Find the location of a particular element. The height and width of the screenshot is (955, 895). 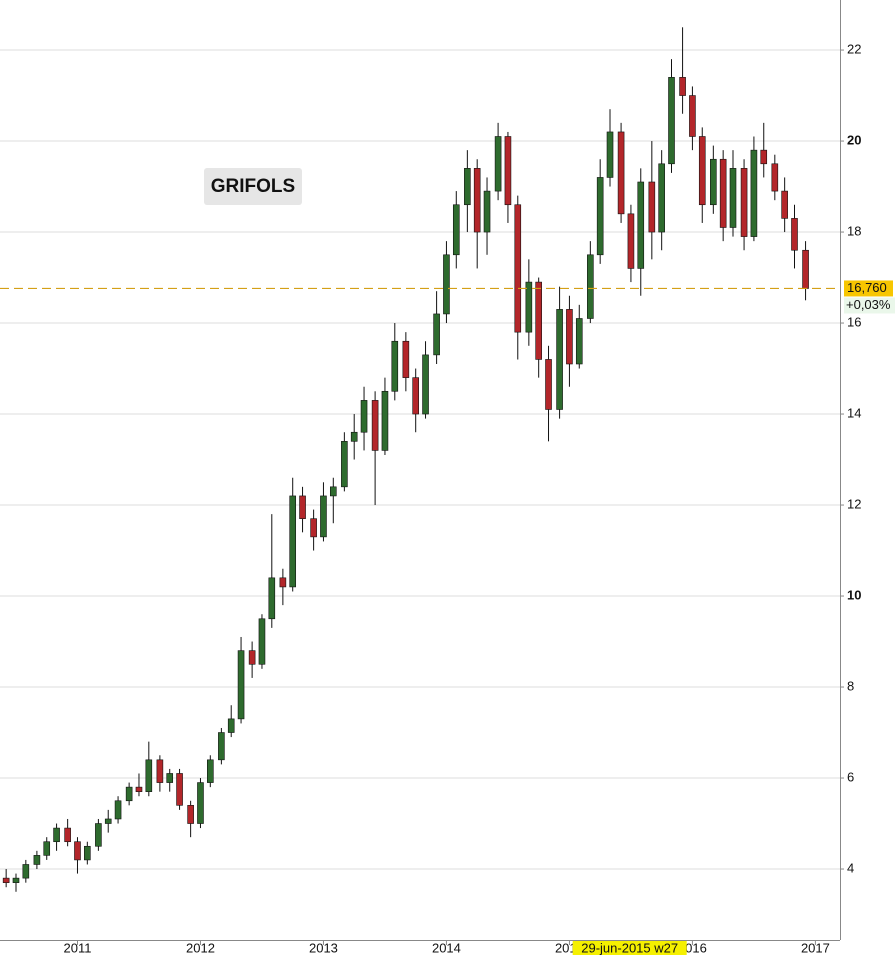

y-tick-label: 4 is located at coordinates (850, 867).